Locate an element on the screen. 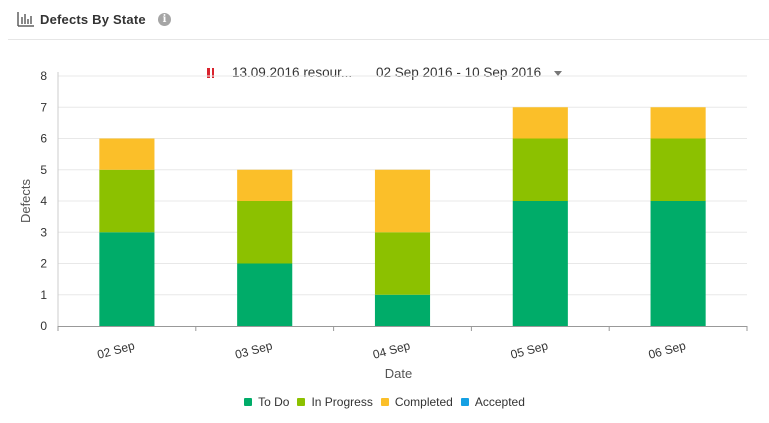 The image size is (769, 423). y-tick-label: 8 is located at coordinates (43, 76).